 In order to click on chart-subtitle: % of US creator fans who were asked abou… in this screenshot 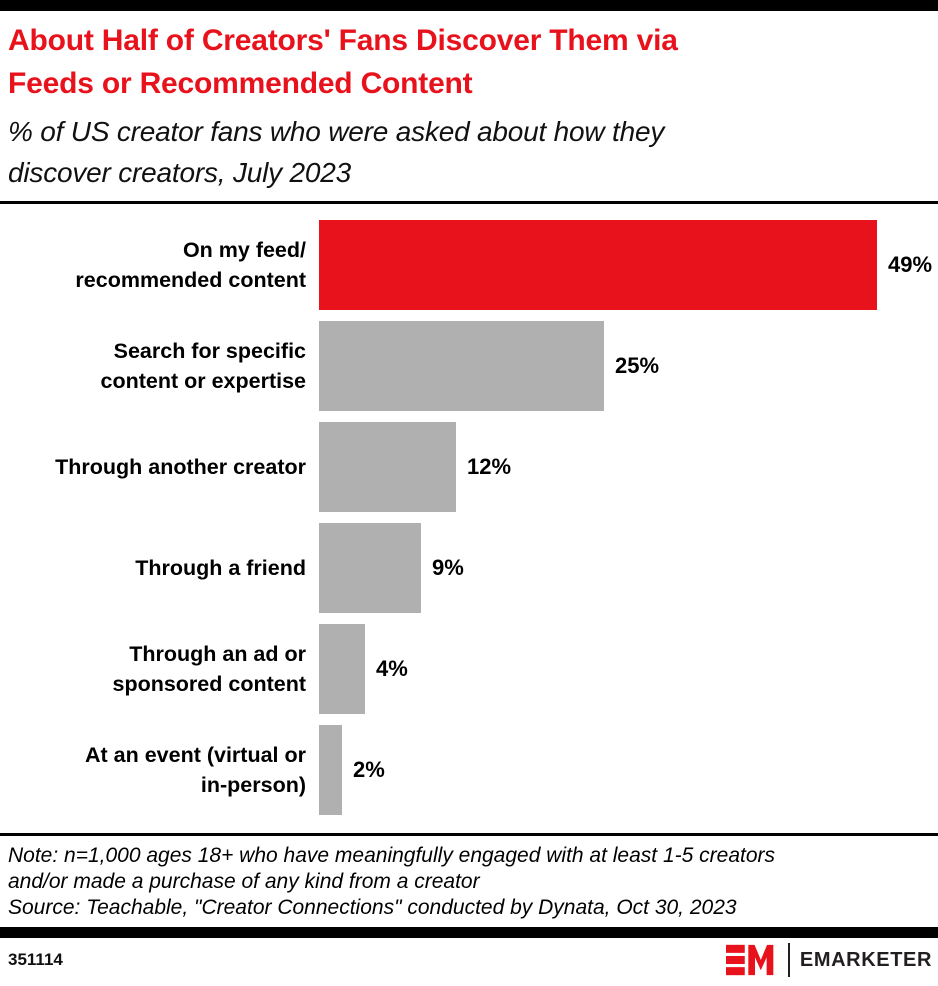, I will do `click(468, 152)`.